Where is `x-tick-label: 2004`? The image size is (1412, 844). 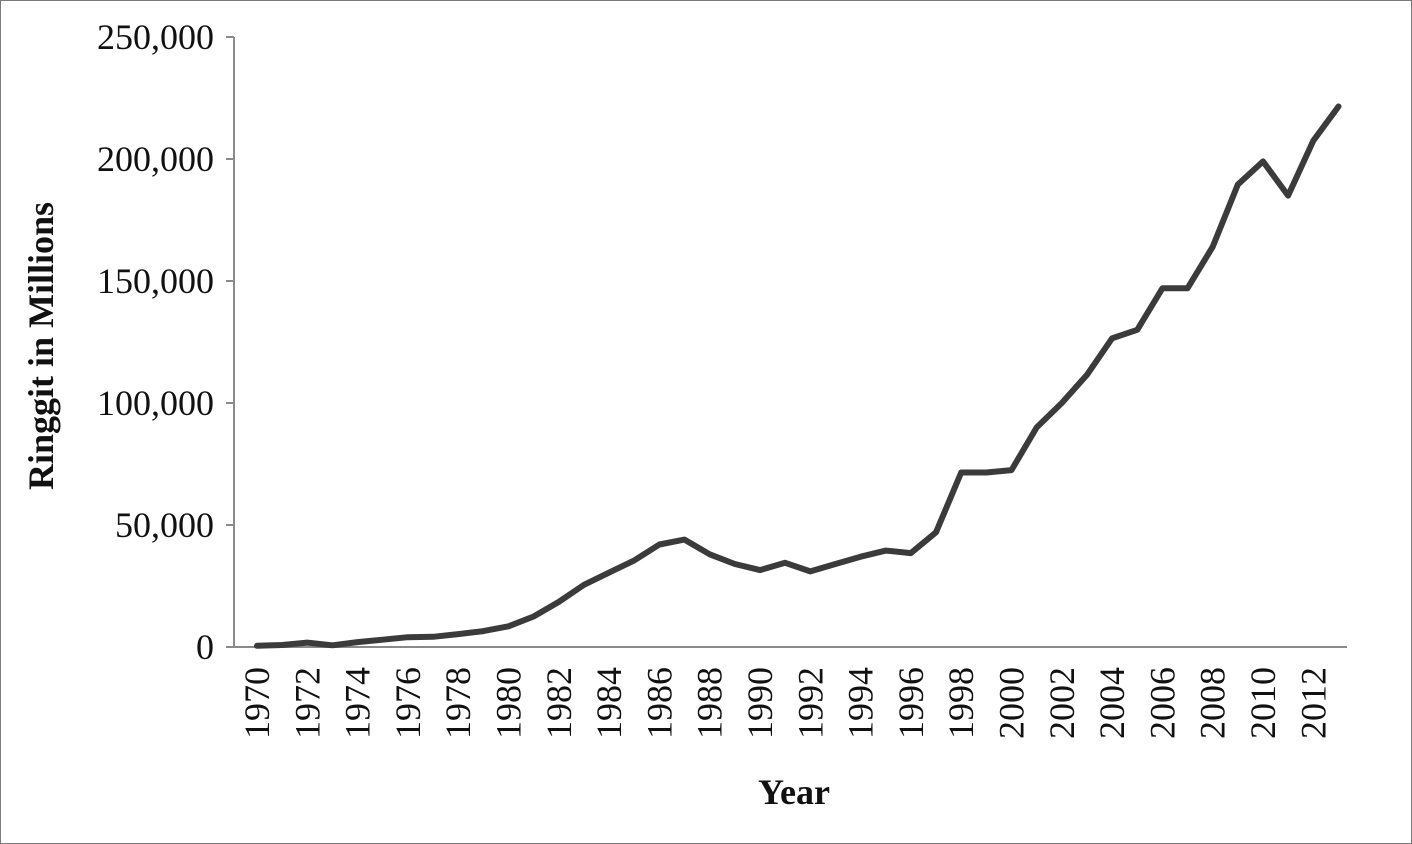 x-tick-label: 2004 is located at coordinates (1112, 703).